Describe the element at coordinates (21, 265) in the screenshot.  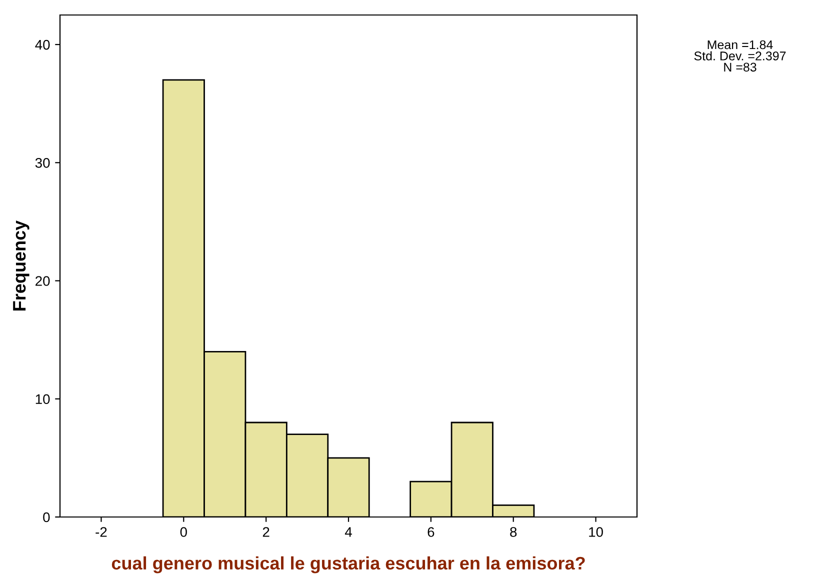
I see `y-axis-title: Frequency` at that location.